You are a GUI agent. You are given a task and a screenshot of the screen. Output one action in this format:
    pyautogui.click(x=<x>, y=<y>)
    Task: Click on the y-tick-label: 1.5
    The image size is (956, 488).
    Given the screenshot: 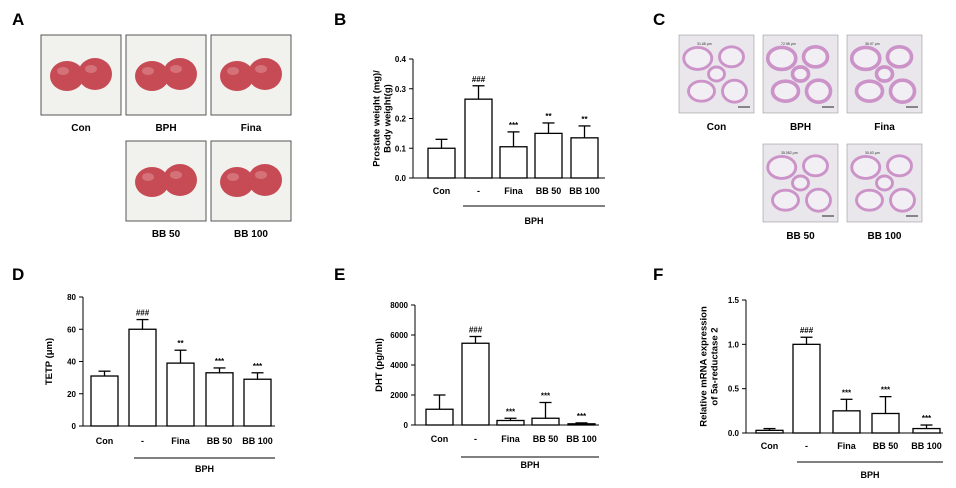 What is the action you would take?
    pyautogui.click(x=734, y=300)
    